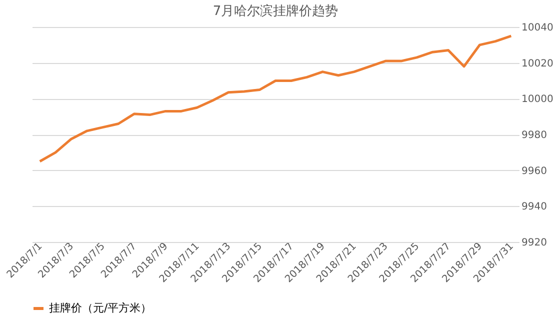 This screenshot has width=558, height=320. What do you see at coordinates (100, 308) in the screenshot?
I see `legend-label: 挂牌价（元/平方米）` at bounding box center [100, 308].